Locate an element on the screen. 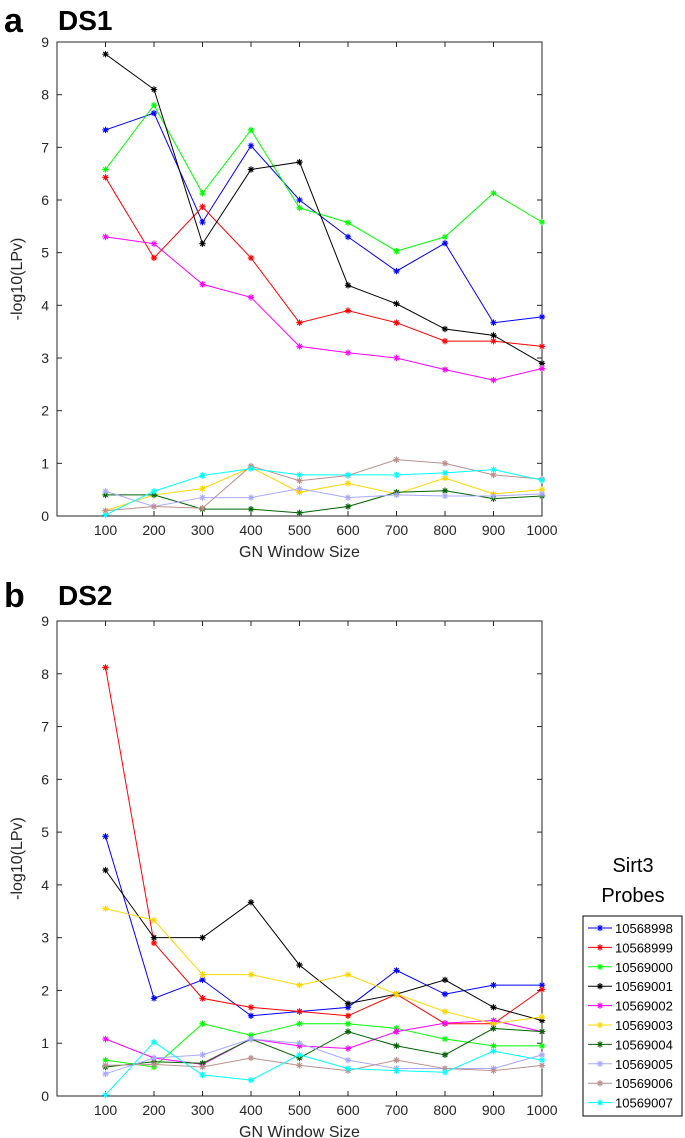  y-axis-label: -log10(LPv) is located at coordinates (17, 858).